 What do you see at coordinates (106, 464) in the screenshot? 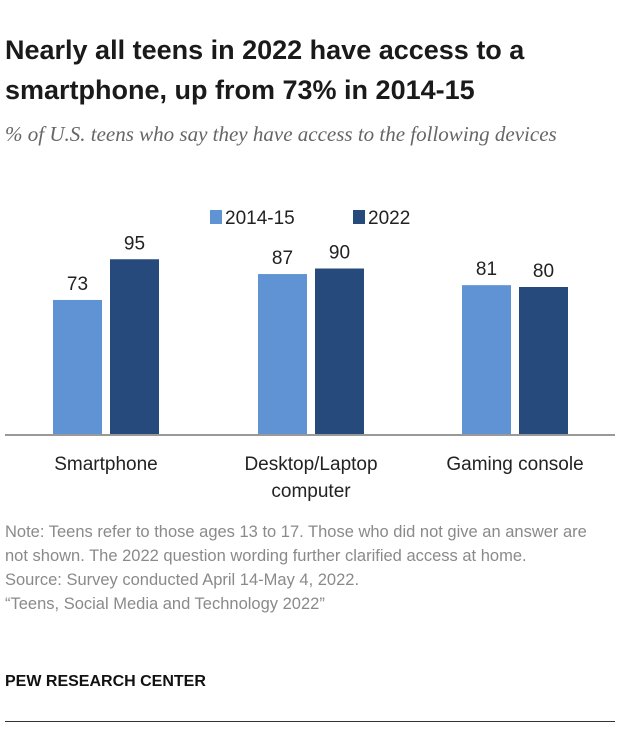
I see `category-label: Smartphone` at bounding box center [106, 464].